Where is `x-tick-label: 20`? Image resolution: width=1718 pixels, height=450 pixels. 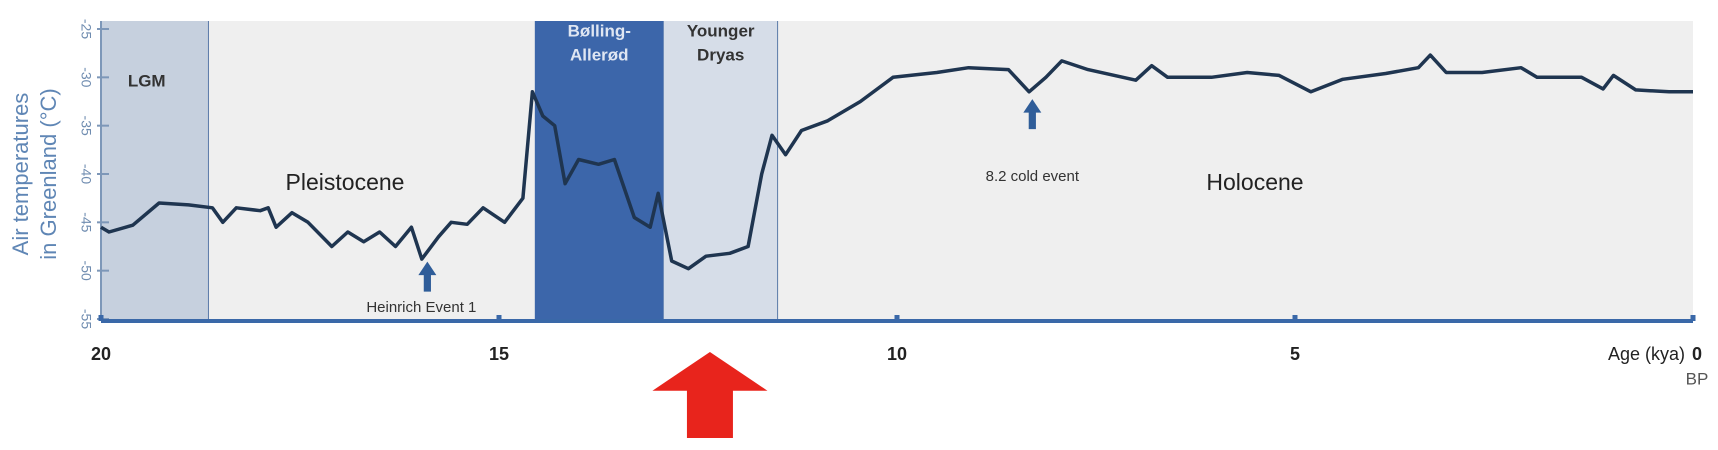 x-tick-label: 20 is located at coordinates (101, 354).